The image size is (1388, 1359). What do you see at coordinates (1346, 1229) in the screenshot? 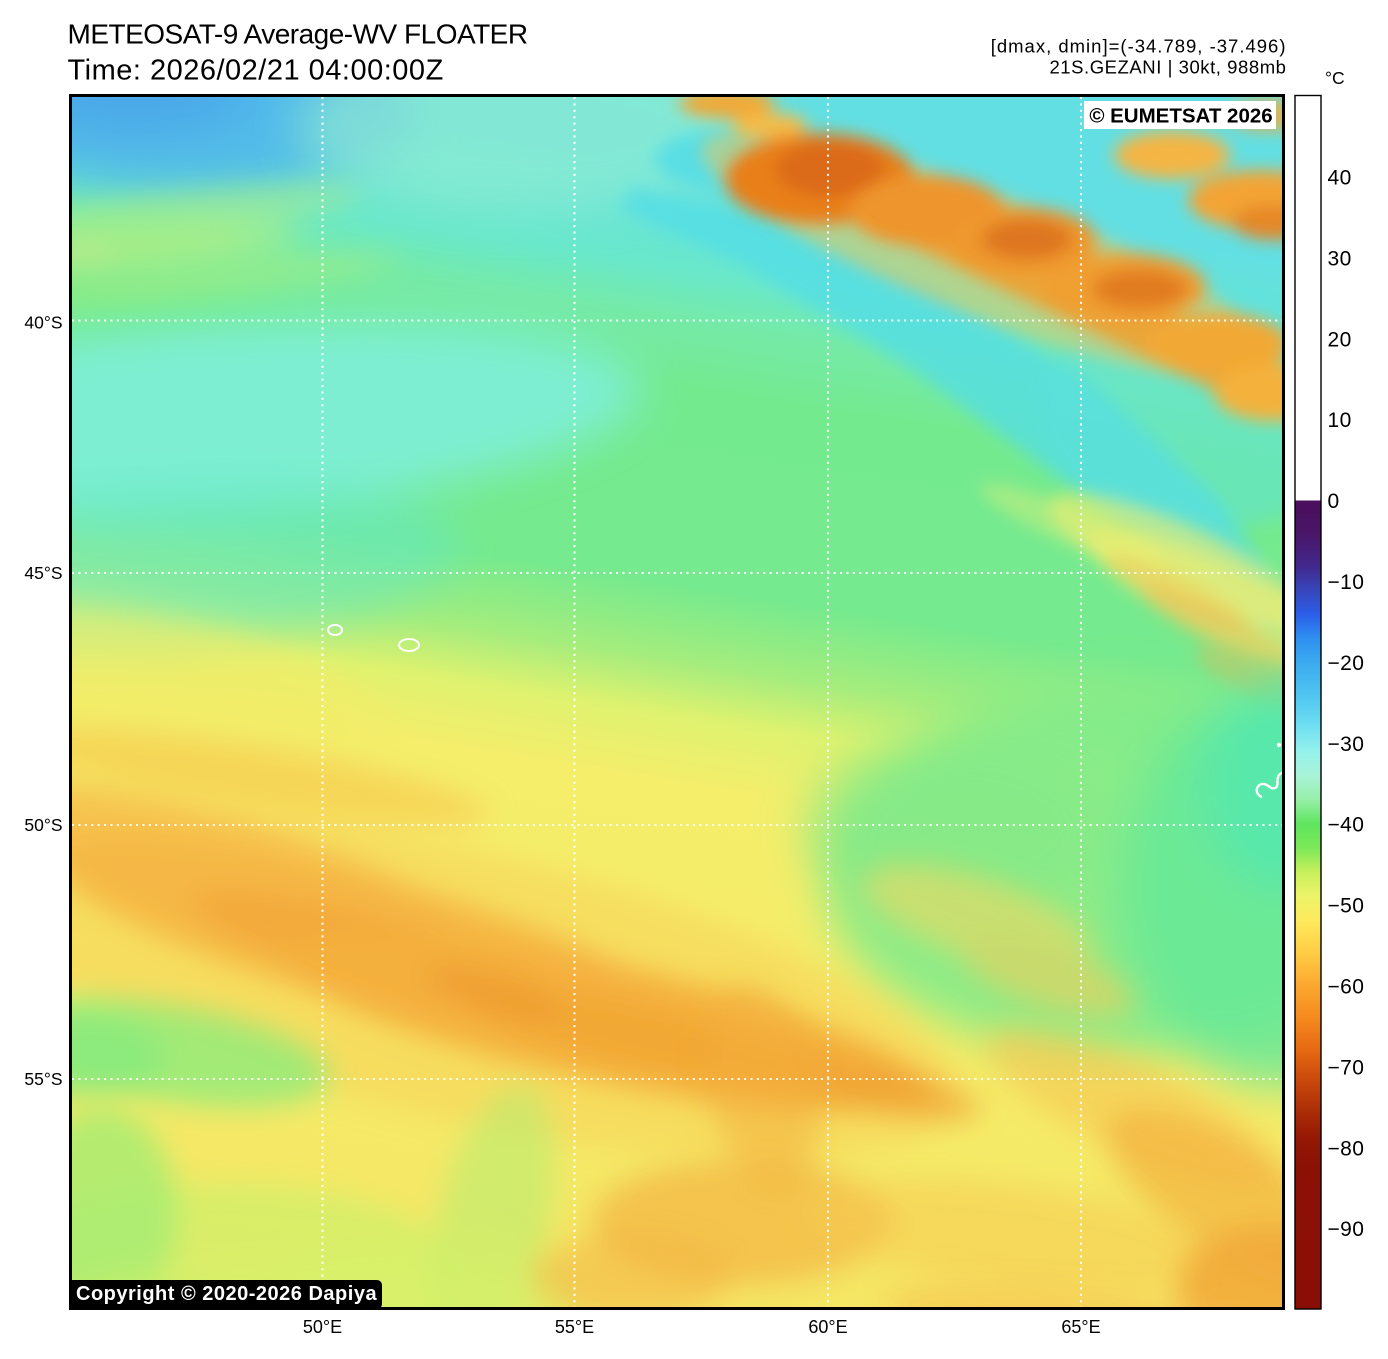
I see `svg-text: −90` at bounding box center [1346, 1229].